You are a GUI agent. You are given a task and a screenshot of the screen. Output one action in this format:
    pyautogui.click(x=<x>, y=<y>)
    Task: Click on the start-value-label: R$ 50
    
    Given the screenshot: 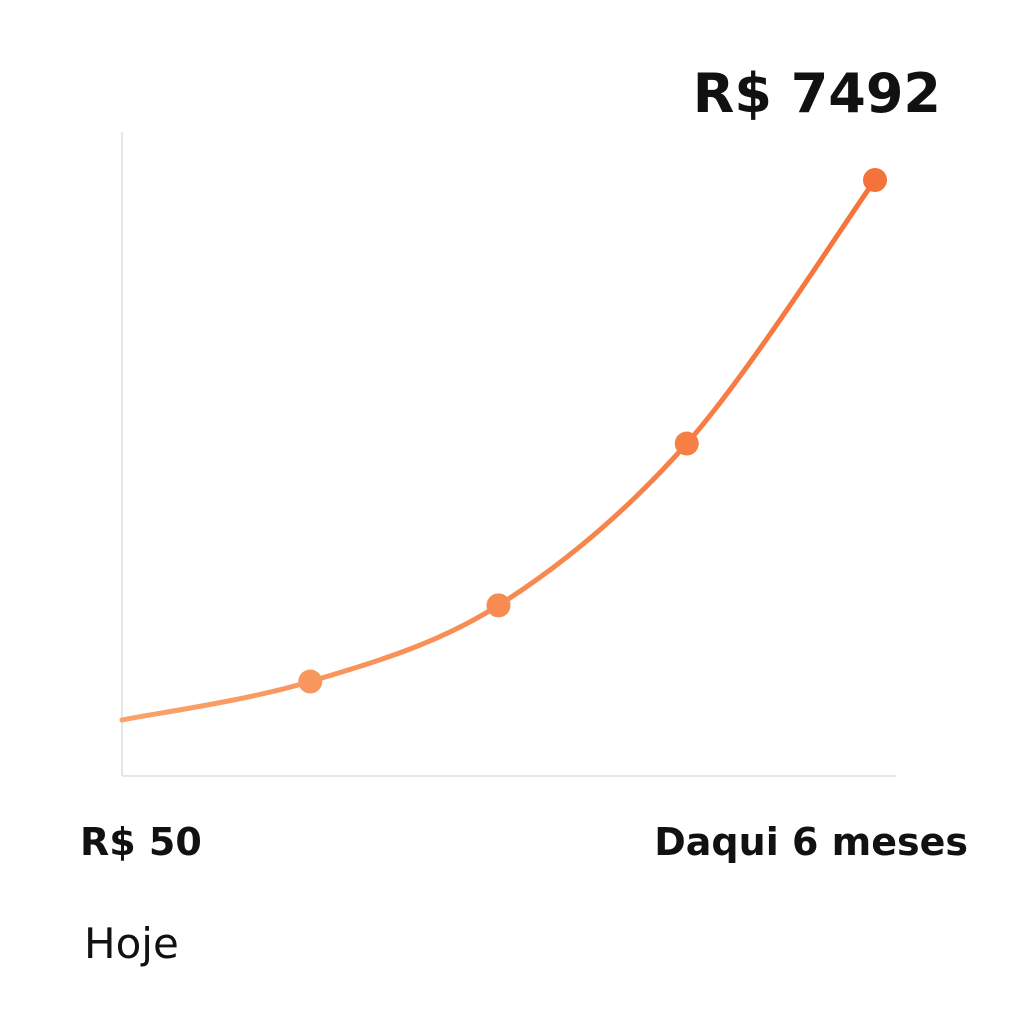 What is the action you would take?
    pyautogui.click(x=141, y=842)
    